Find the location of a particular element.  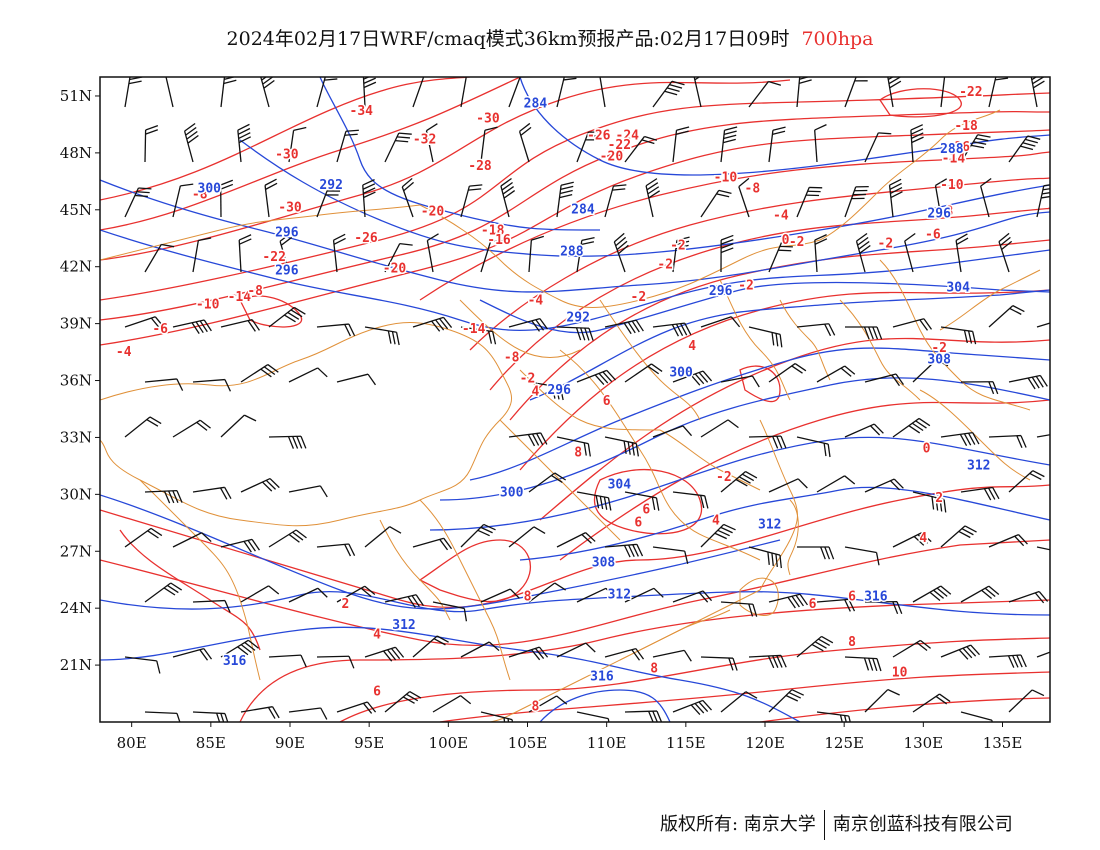

temperature-label: 2 is located at coordinates (939, 498).